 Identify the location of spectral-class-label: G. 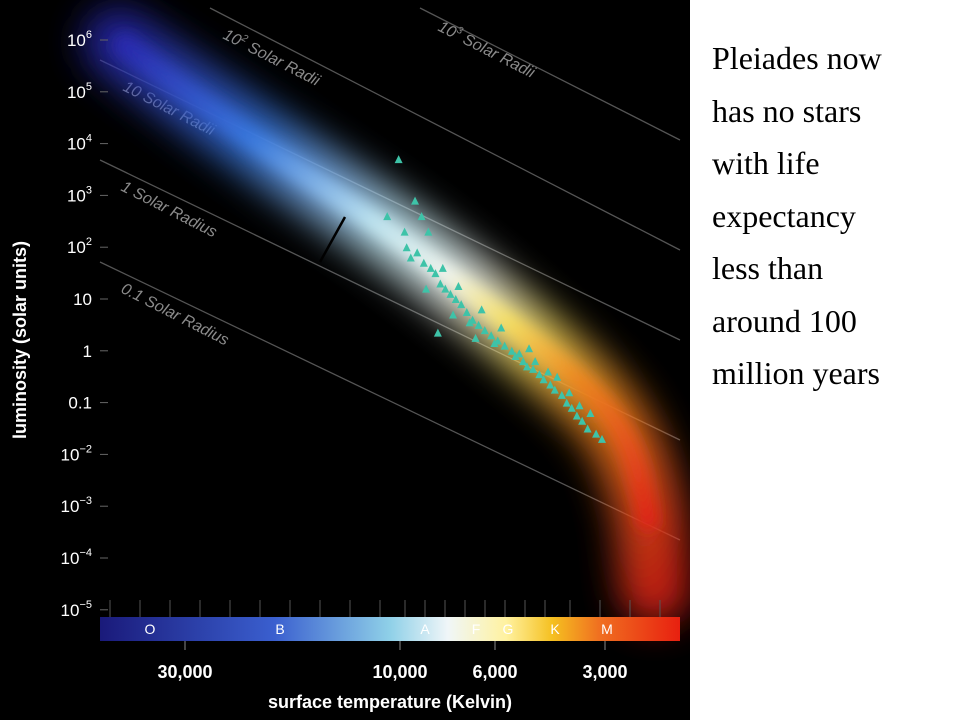
(508, 629).